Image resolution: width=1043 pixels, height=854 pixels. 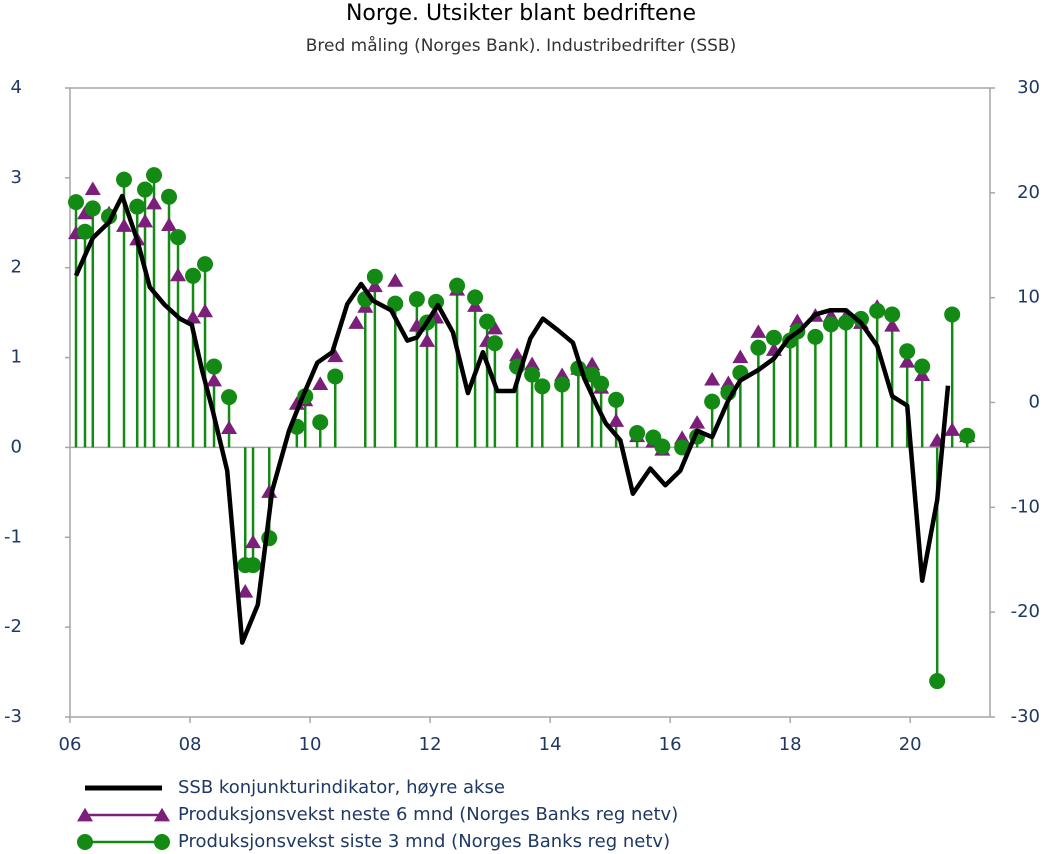 I want to click on x-tick-label: 08, so click(x=190, y=744).